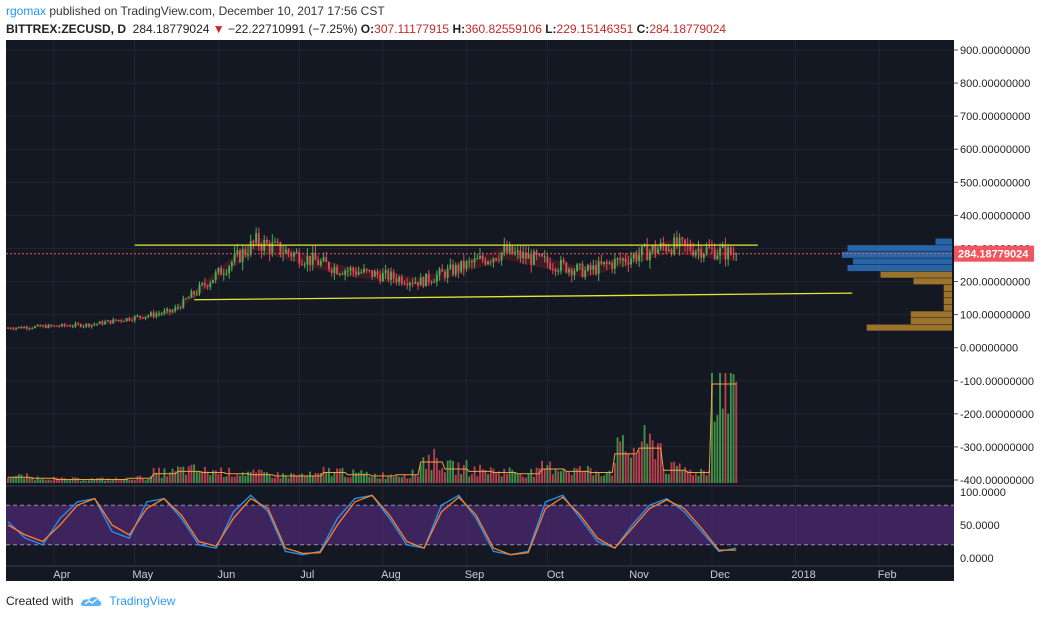 The width and height of the screenshot is (1046, 619). I want to click on trendline-support, so click(523, 296).